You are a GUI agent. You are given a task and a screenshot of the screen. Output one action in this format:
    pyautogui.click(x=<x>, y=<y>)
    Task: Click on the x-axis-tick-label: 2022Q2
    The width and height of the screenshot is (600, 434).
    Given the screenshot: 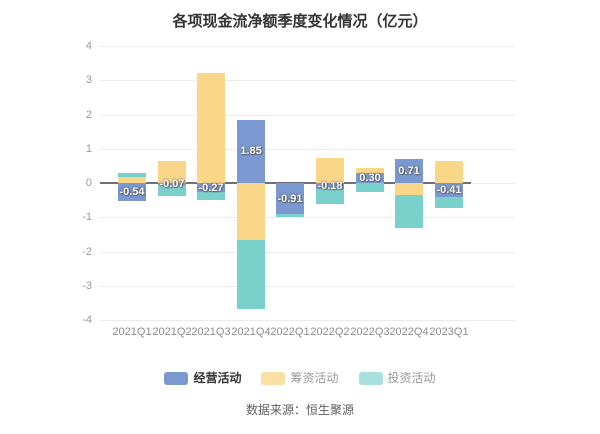 What is the action you would take?
    pyautogui.click(x=330, y=332)
    